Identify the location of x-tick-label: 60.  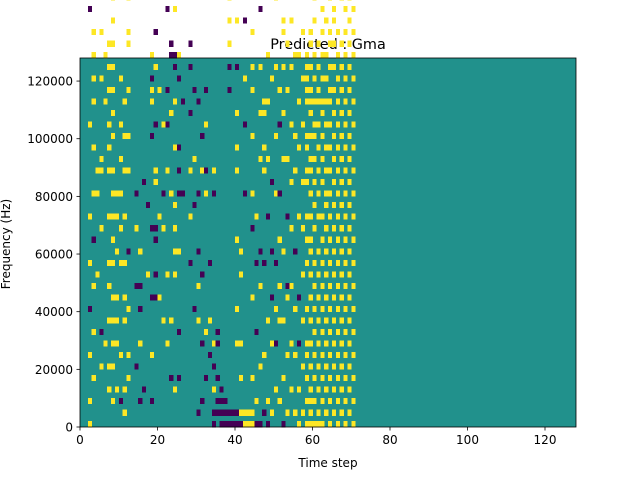
(312, 440).